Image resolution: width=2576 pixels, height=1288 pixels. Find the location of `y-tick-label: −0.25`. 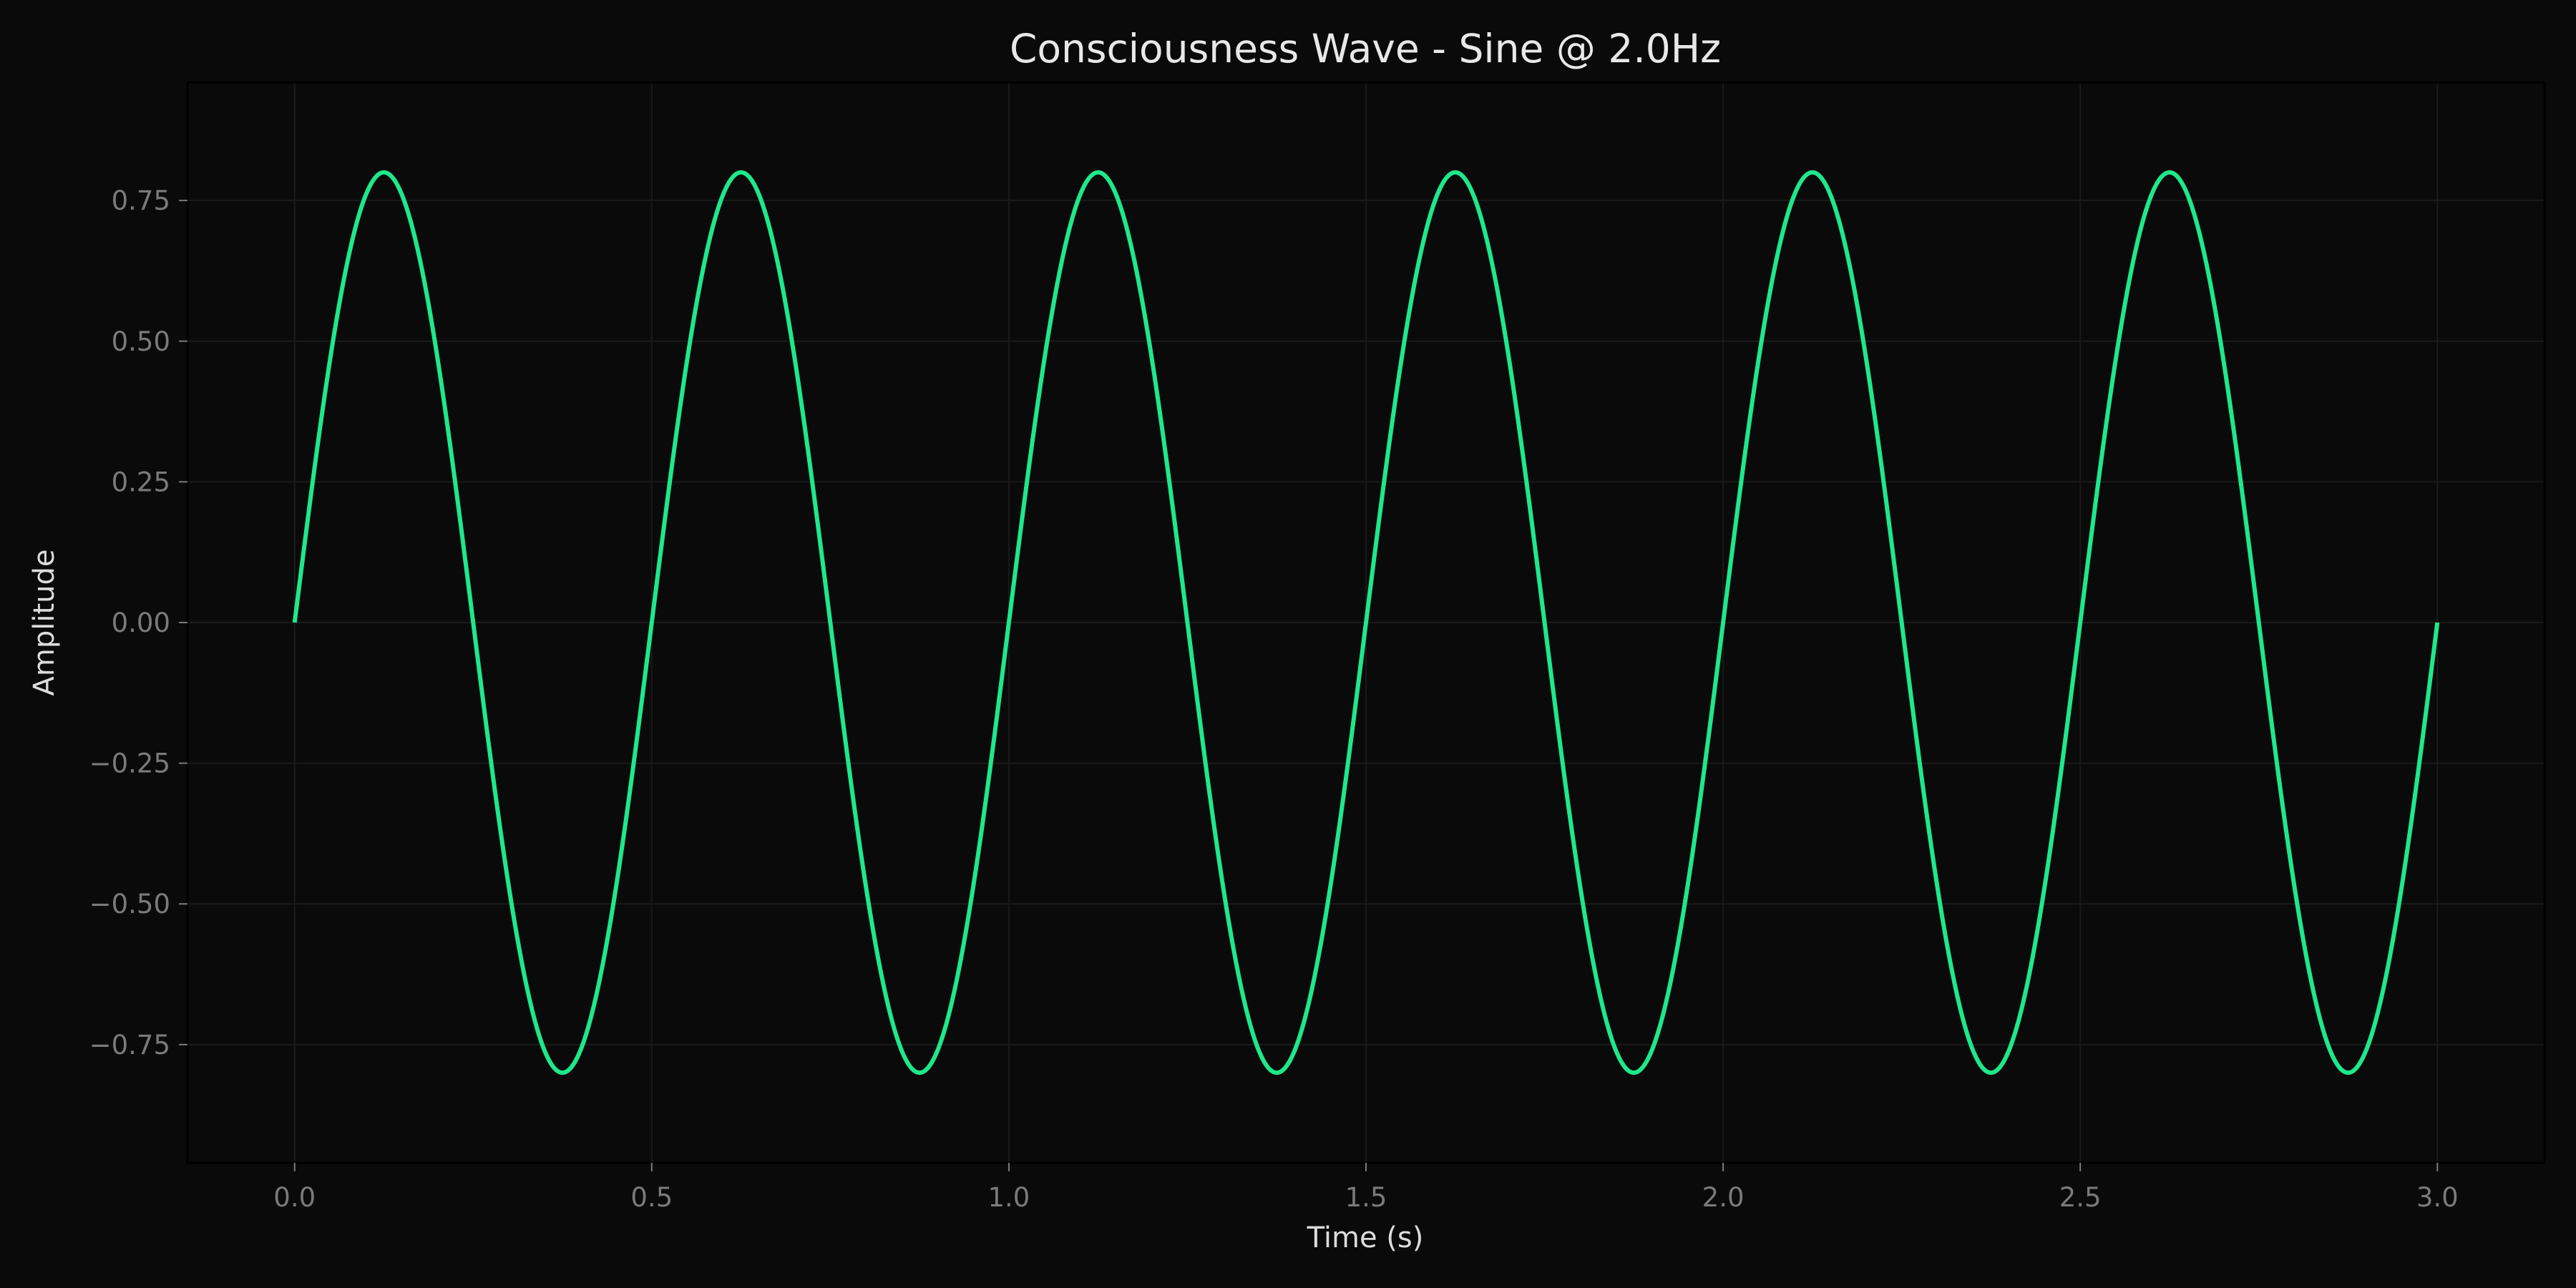

y-tick-label: −0.25 is located at coordinates (129, 763).